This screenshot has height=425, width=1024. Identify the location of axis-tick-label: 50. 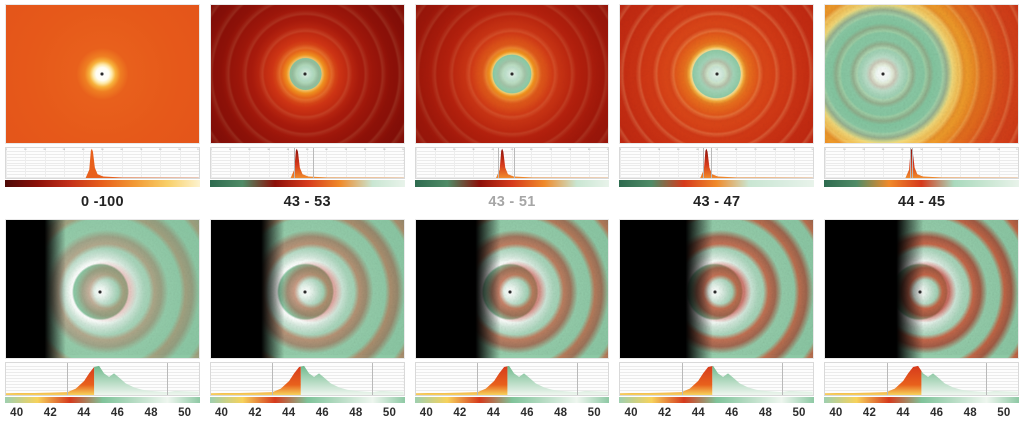
(594, 413).